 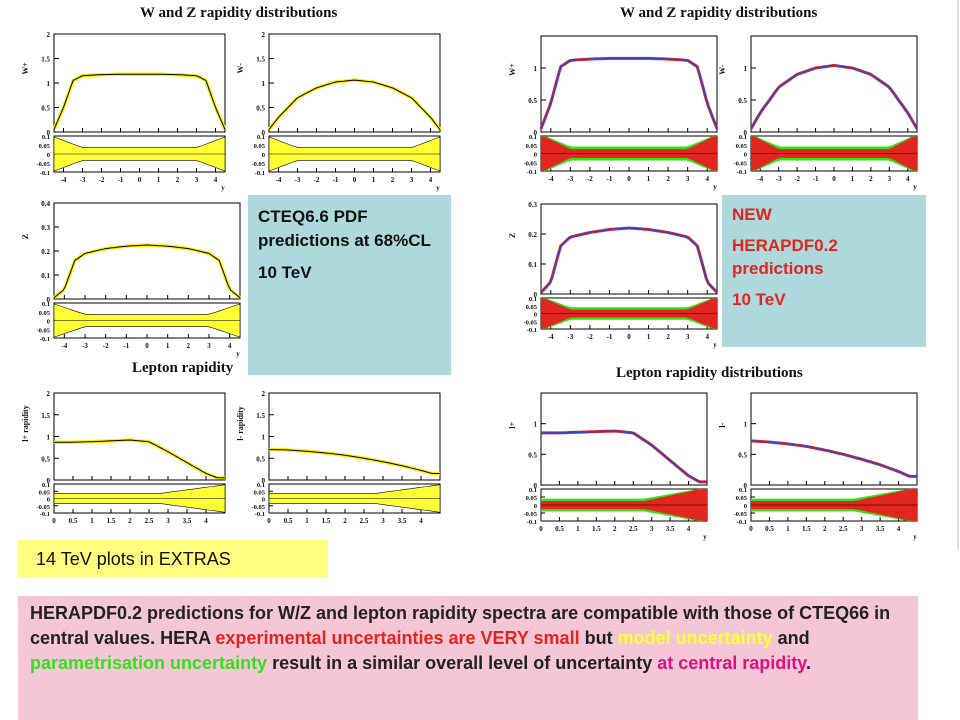 What do you see at coordinates (264, 35) in the screenshot?
I see `y-tick-label: 2` at bounding box center [264, 35].